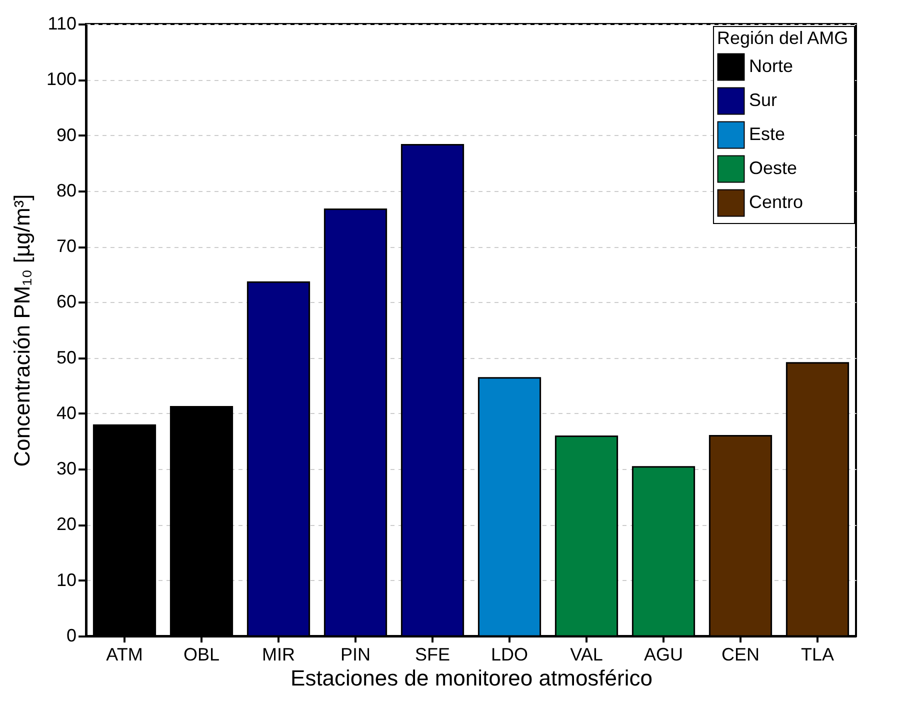 Image resolution: width=901 pixels, height=719 pixels. Describe the element at coordinates (66, 246) in the screenshot. I see `y-tick-label: 70` at that location.